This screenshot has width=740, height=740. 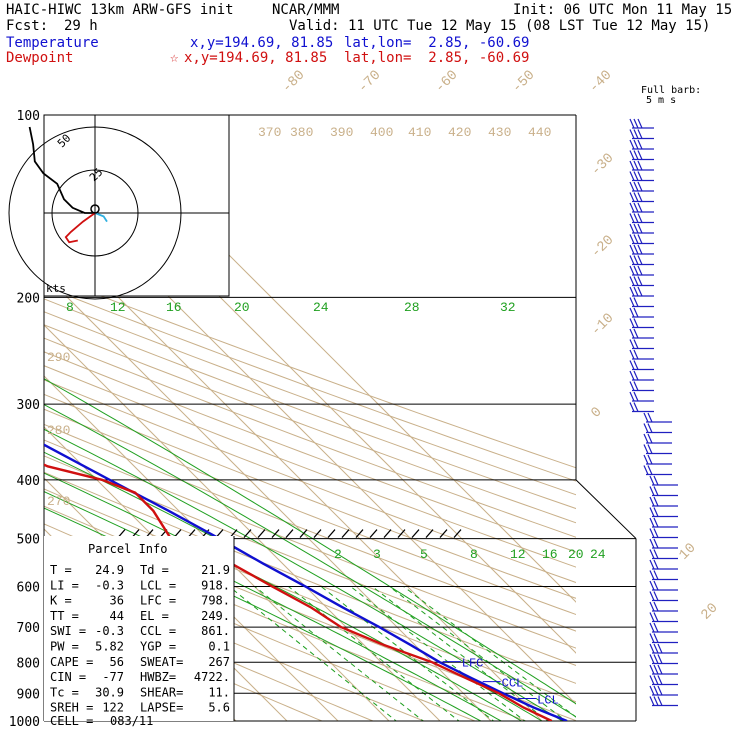 I want to click on mixing-ratio-label: 8, so click(x=70, y=307).